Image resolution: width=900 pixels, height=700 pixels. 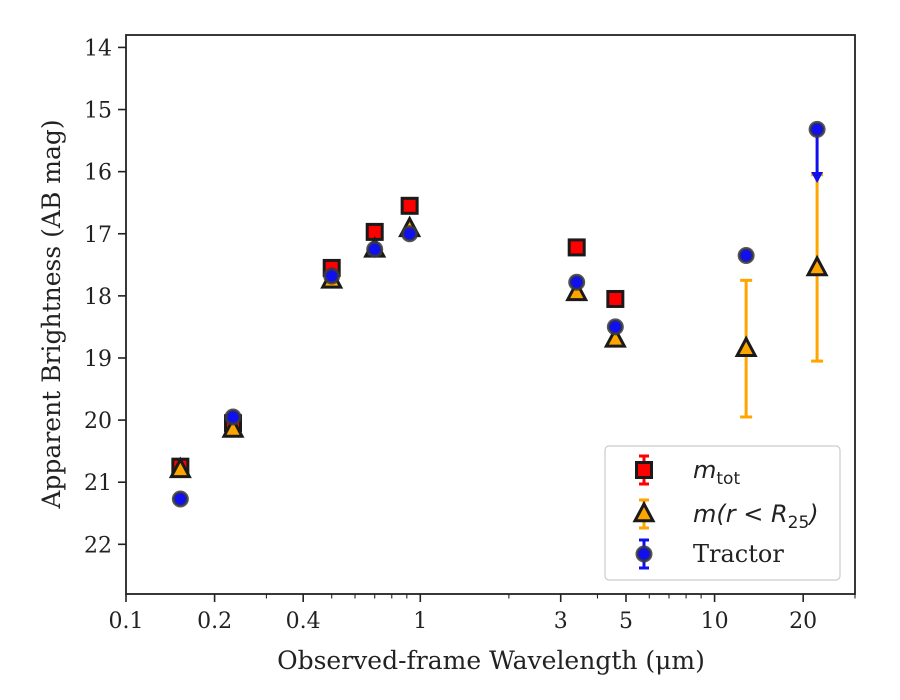 I want to click on y-tick-label: 14, so click(x=98, y=48).